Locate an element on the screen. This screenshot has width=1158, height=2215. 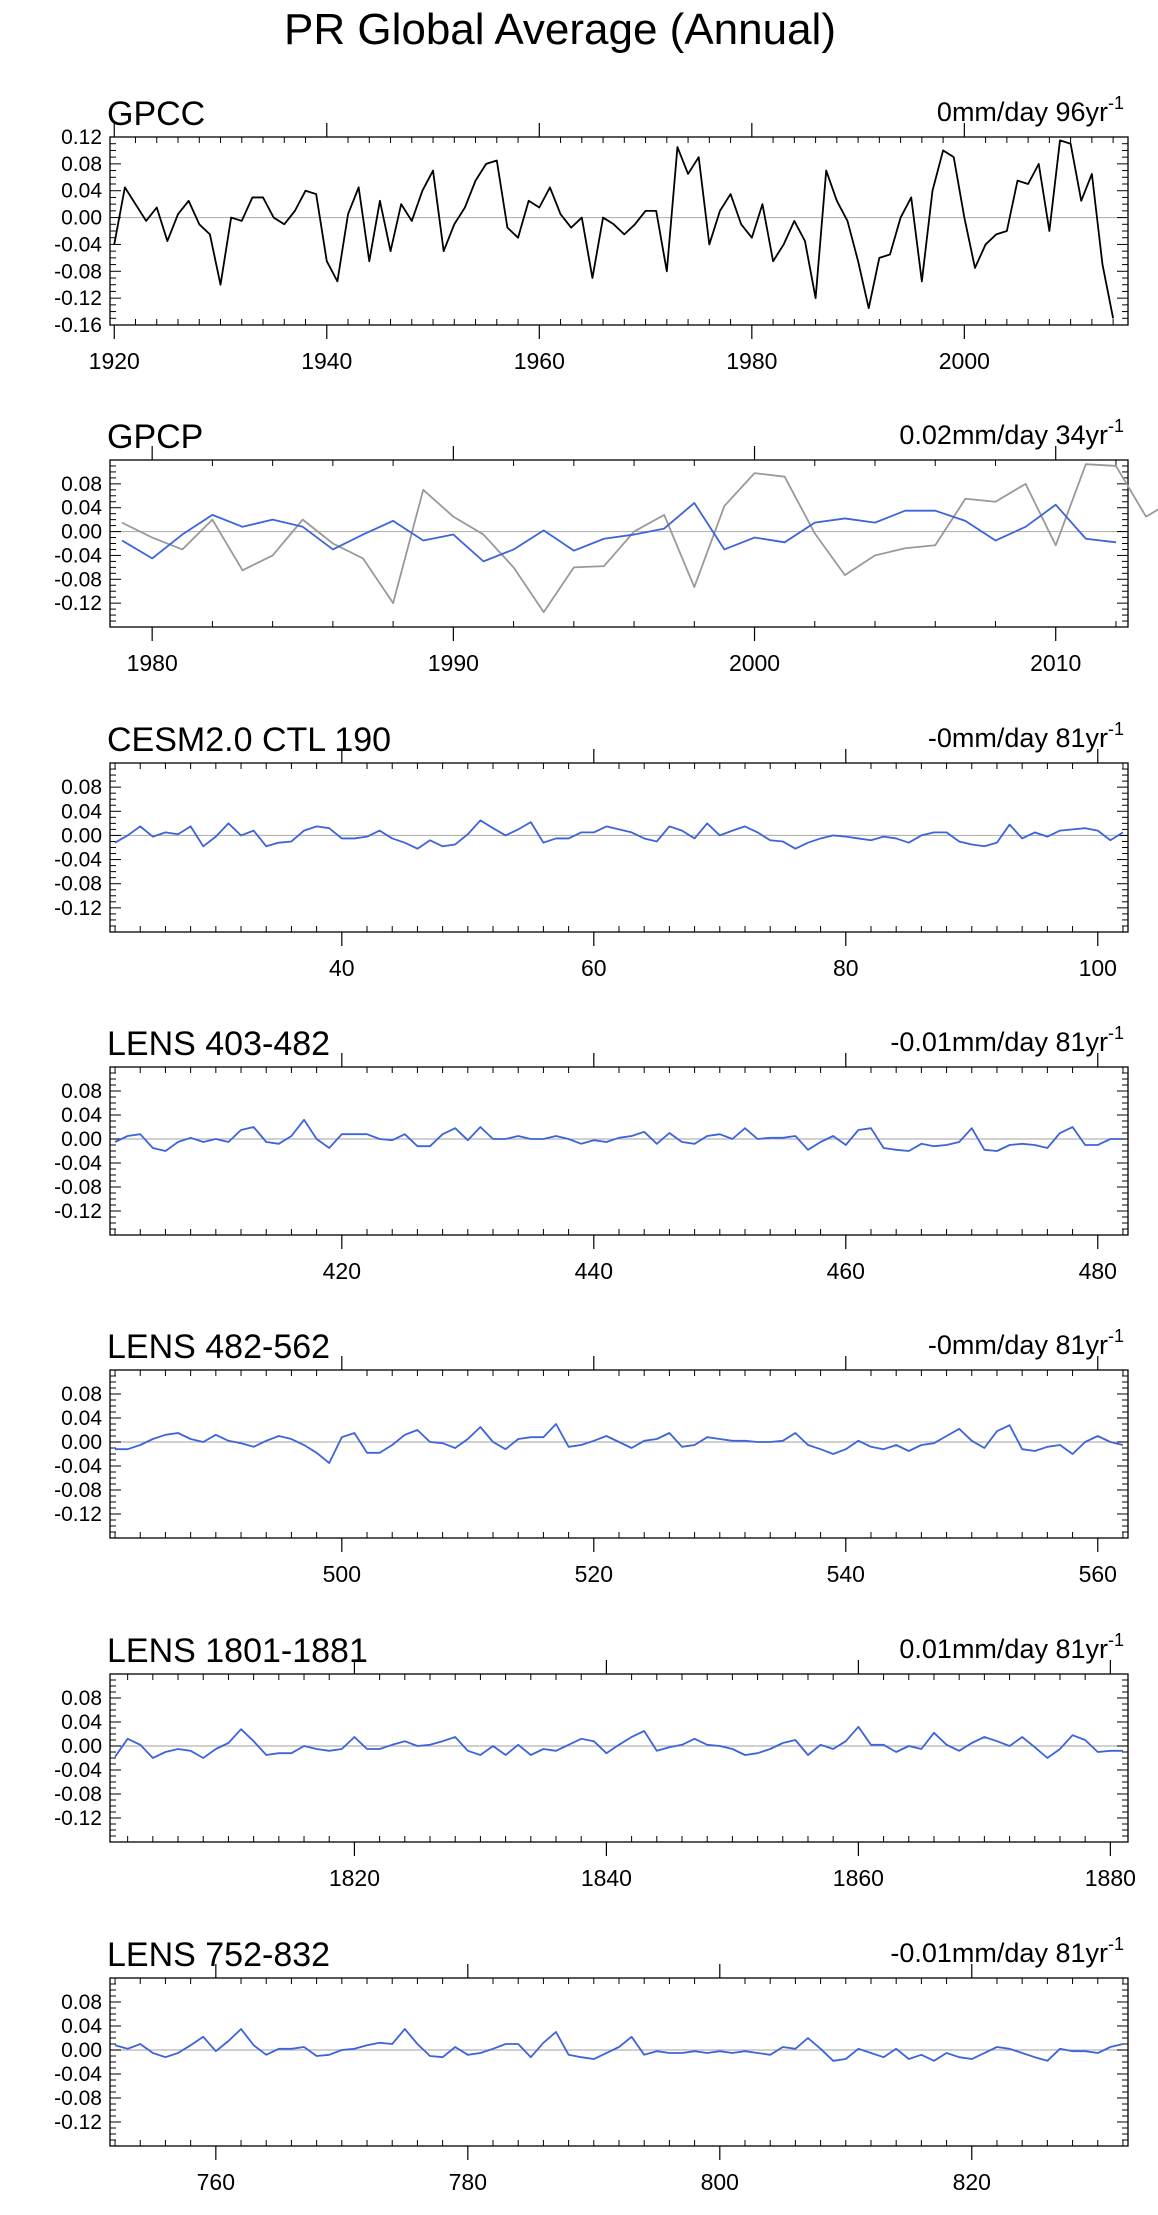
x-tick-label: 100 is located at coordinates (1098, 968).